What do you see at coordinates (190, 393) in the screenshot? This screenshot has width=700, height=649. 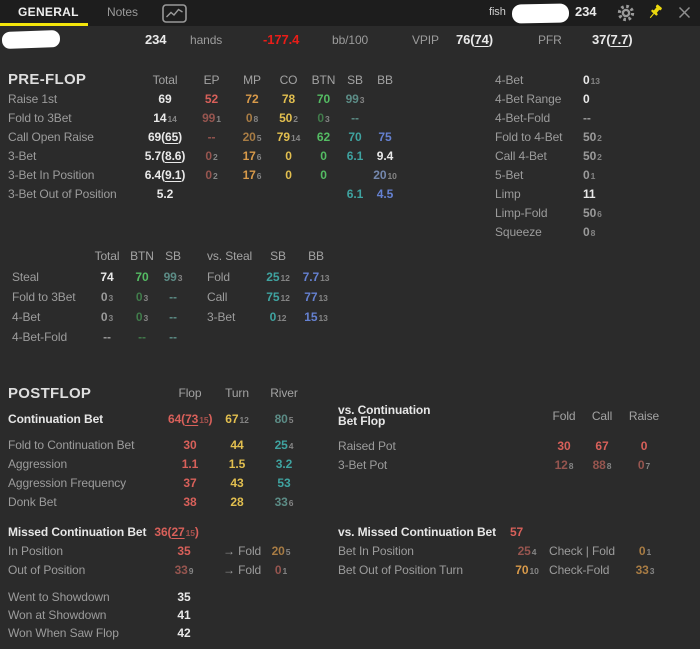 I see `col-flop: Flop` at bounding box center [190, 393].